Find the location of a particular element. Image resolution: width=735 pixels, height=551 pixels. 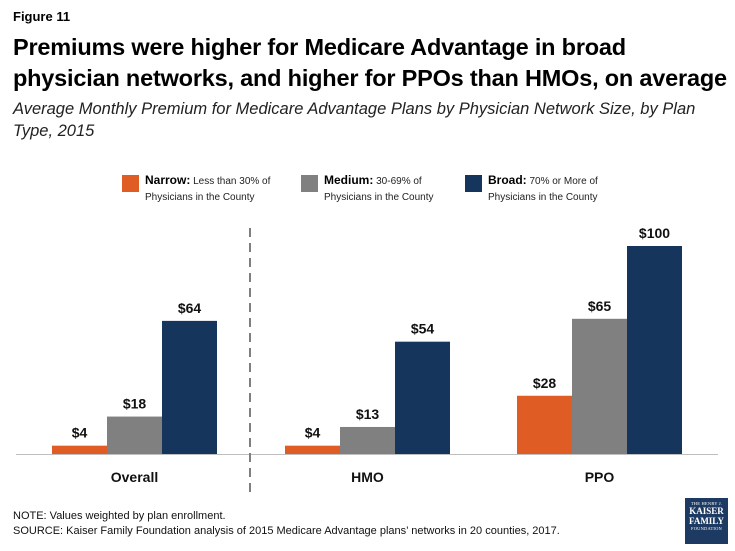

data-label-hmo-broad: $54 is located at coordinates (423, 329).